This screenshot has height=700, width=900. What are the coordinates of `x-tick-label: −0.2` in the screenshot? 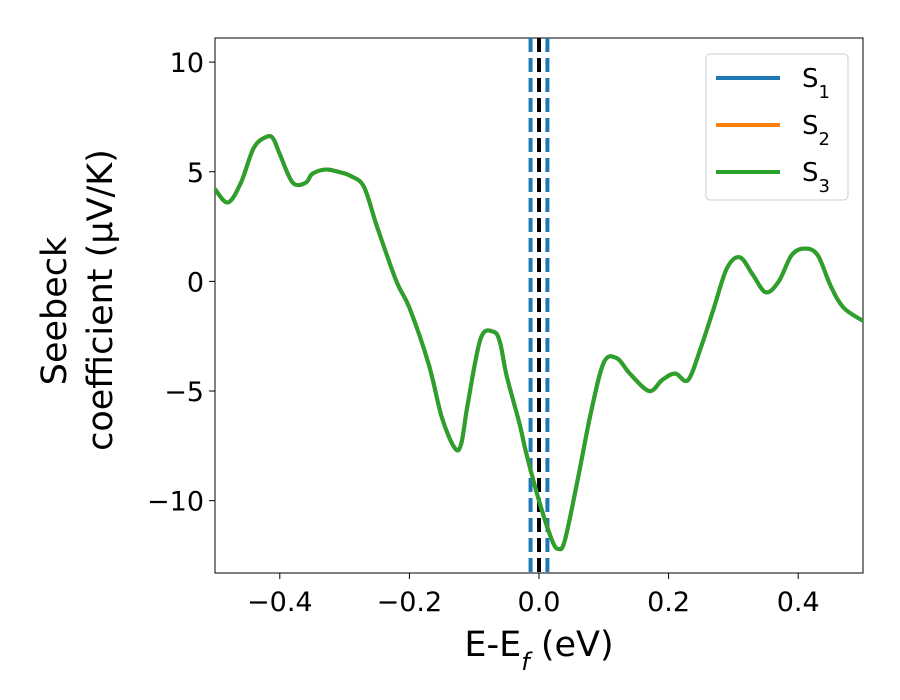 It's located at (410, 602).